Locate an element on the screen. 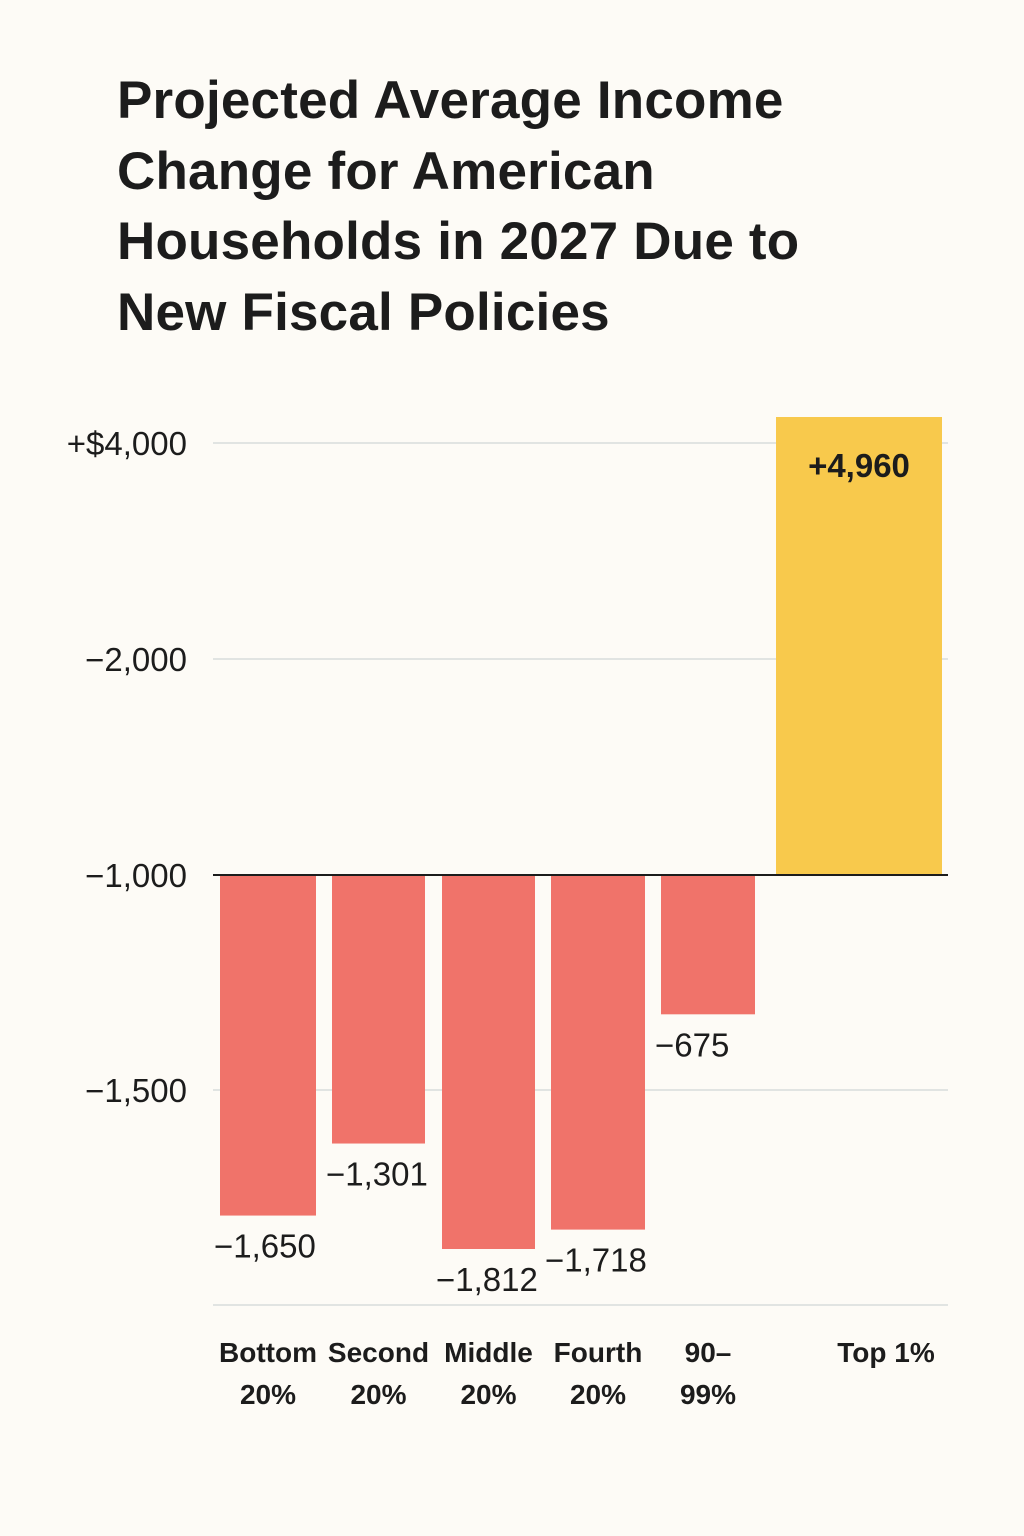  y-tick-label: −1,000 is located at coordinates (136, 875).